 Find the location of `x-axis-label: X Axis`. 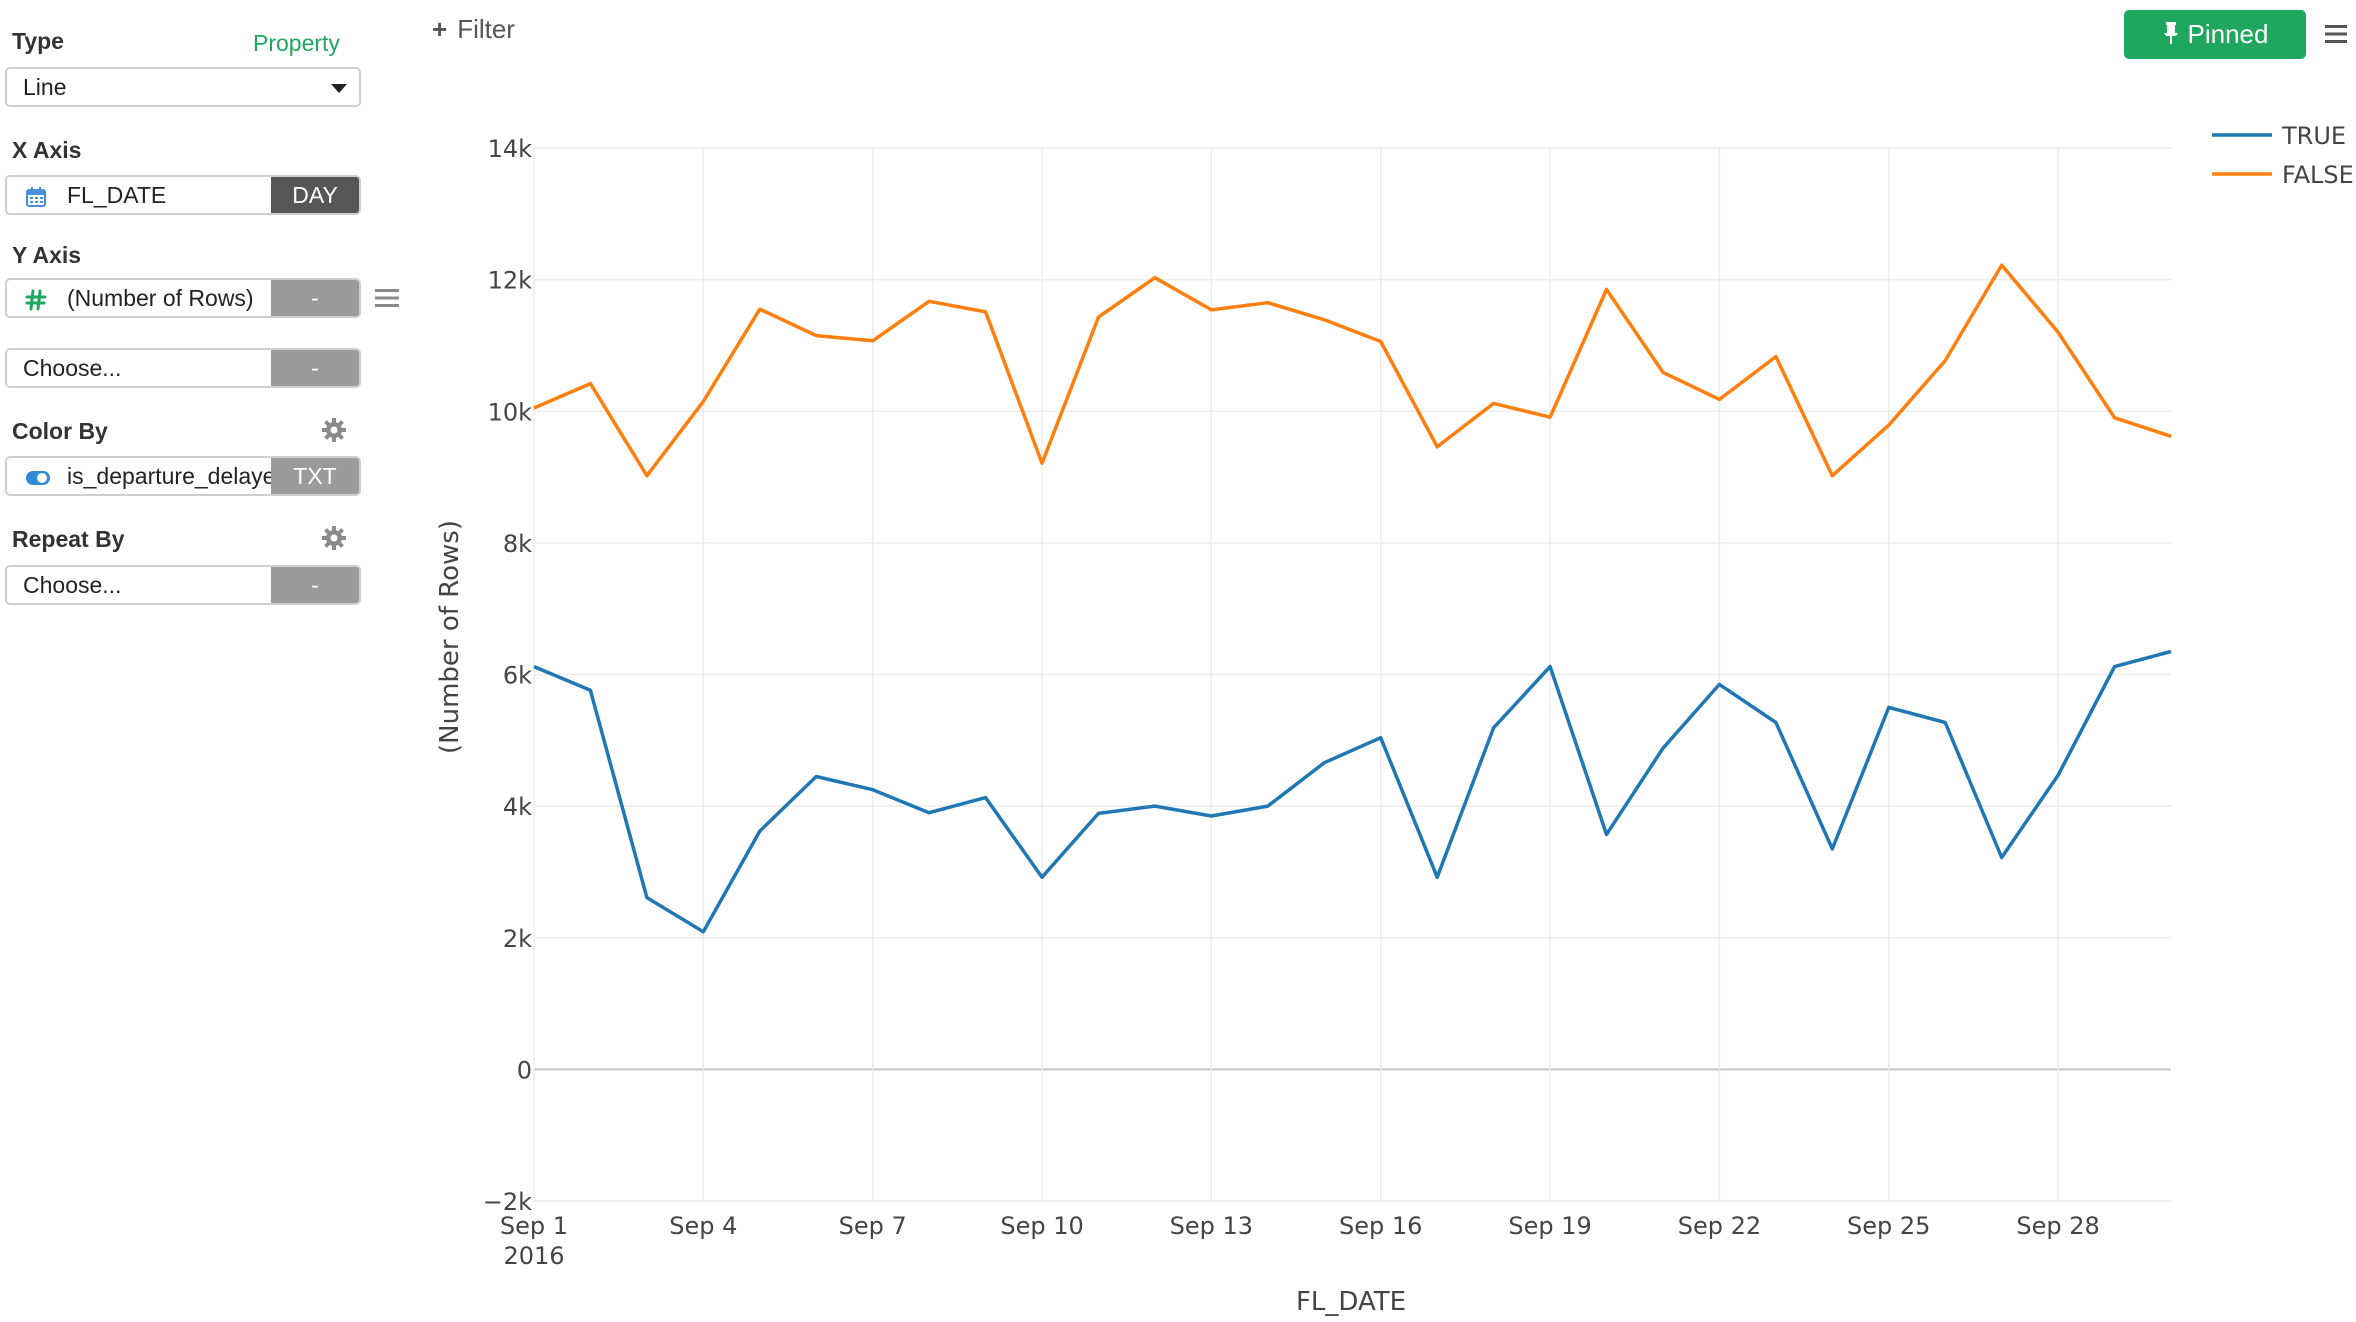

x-axis-label: X Axis is located at coordinates (47, 150).